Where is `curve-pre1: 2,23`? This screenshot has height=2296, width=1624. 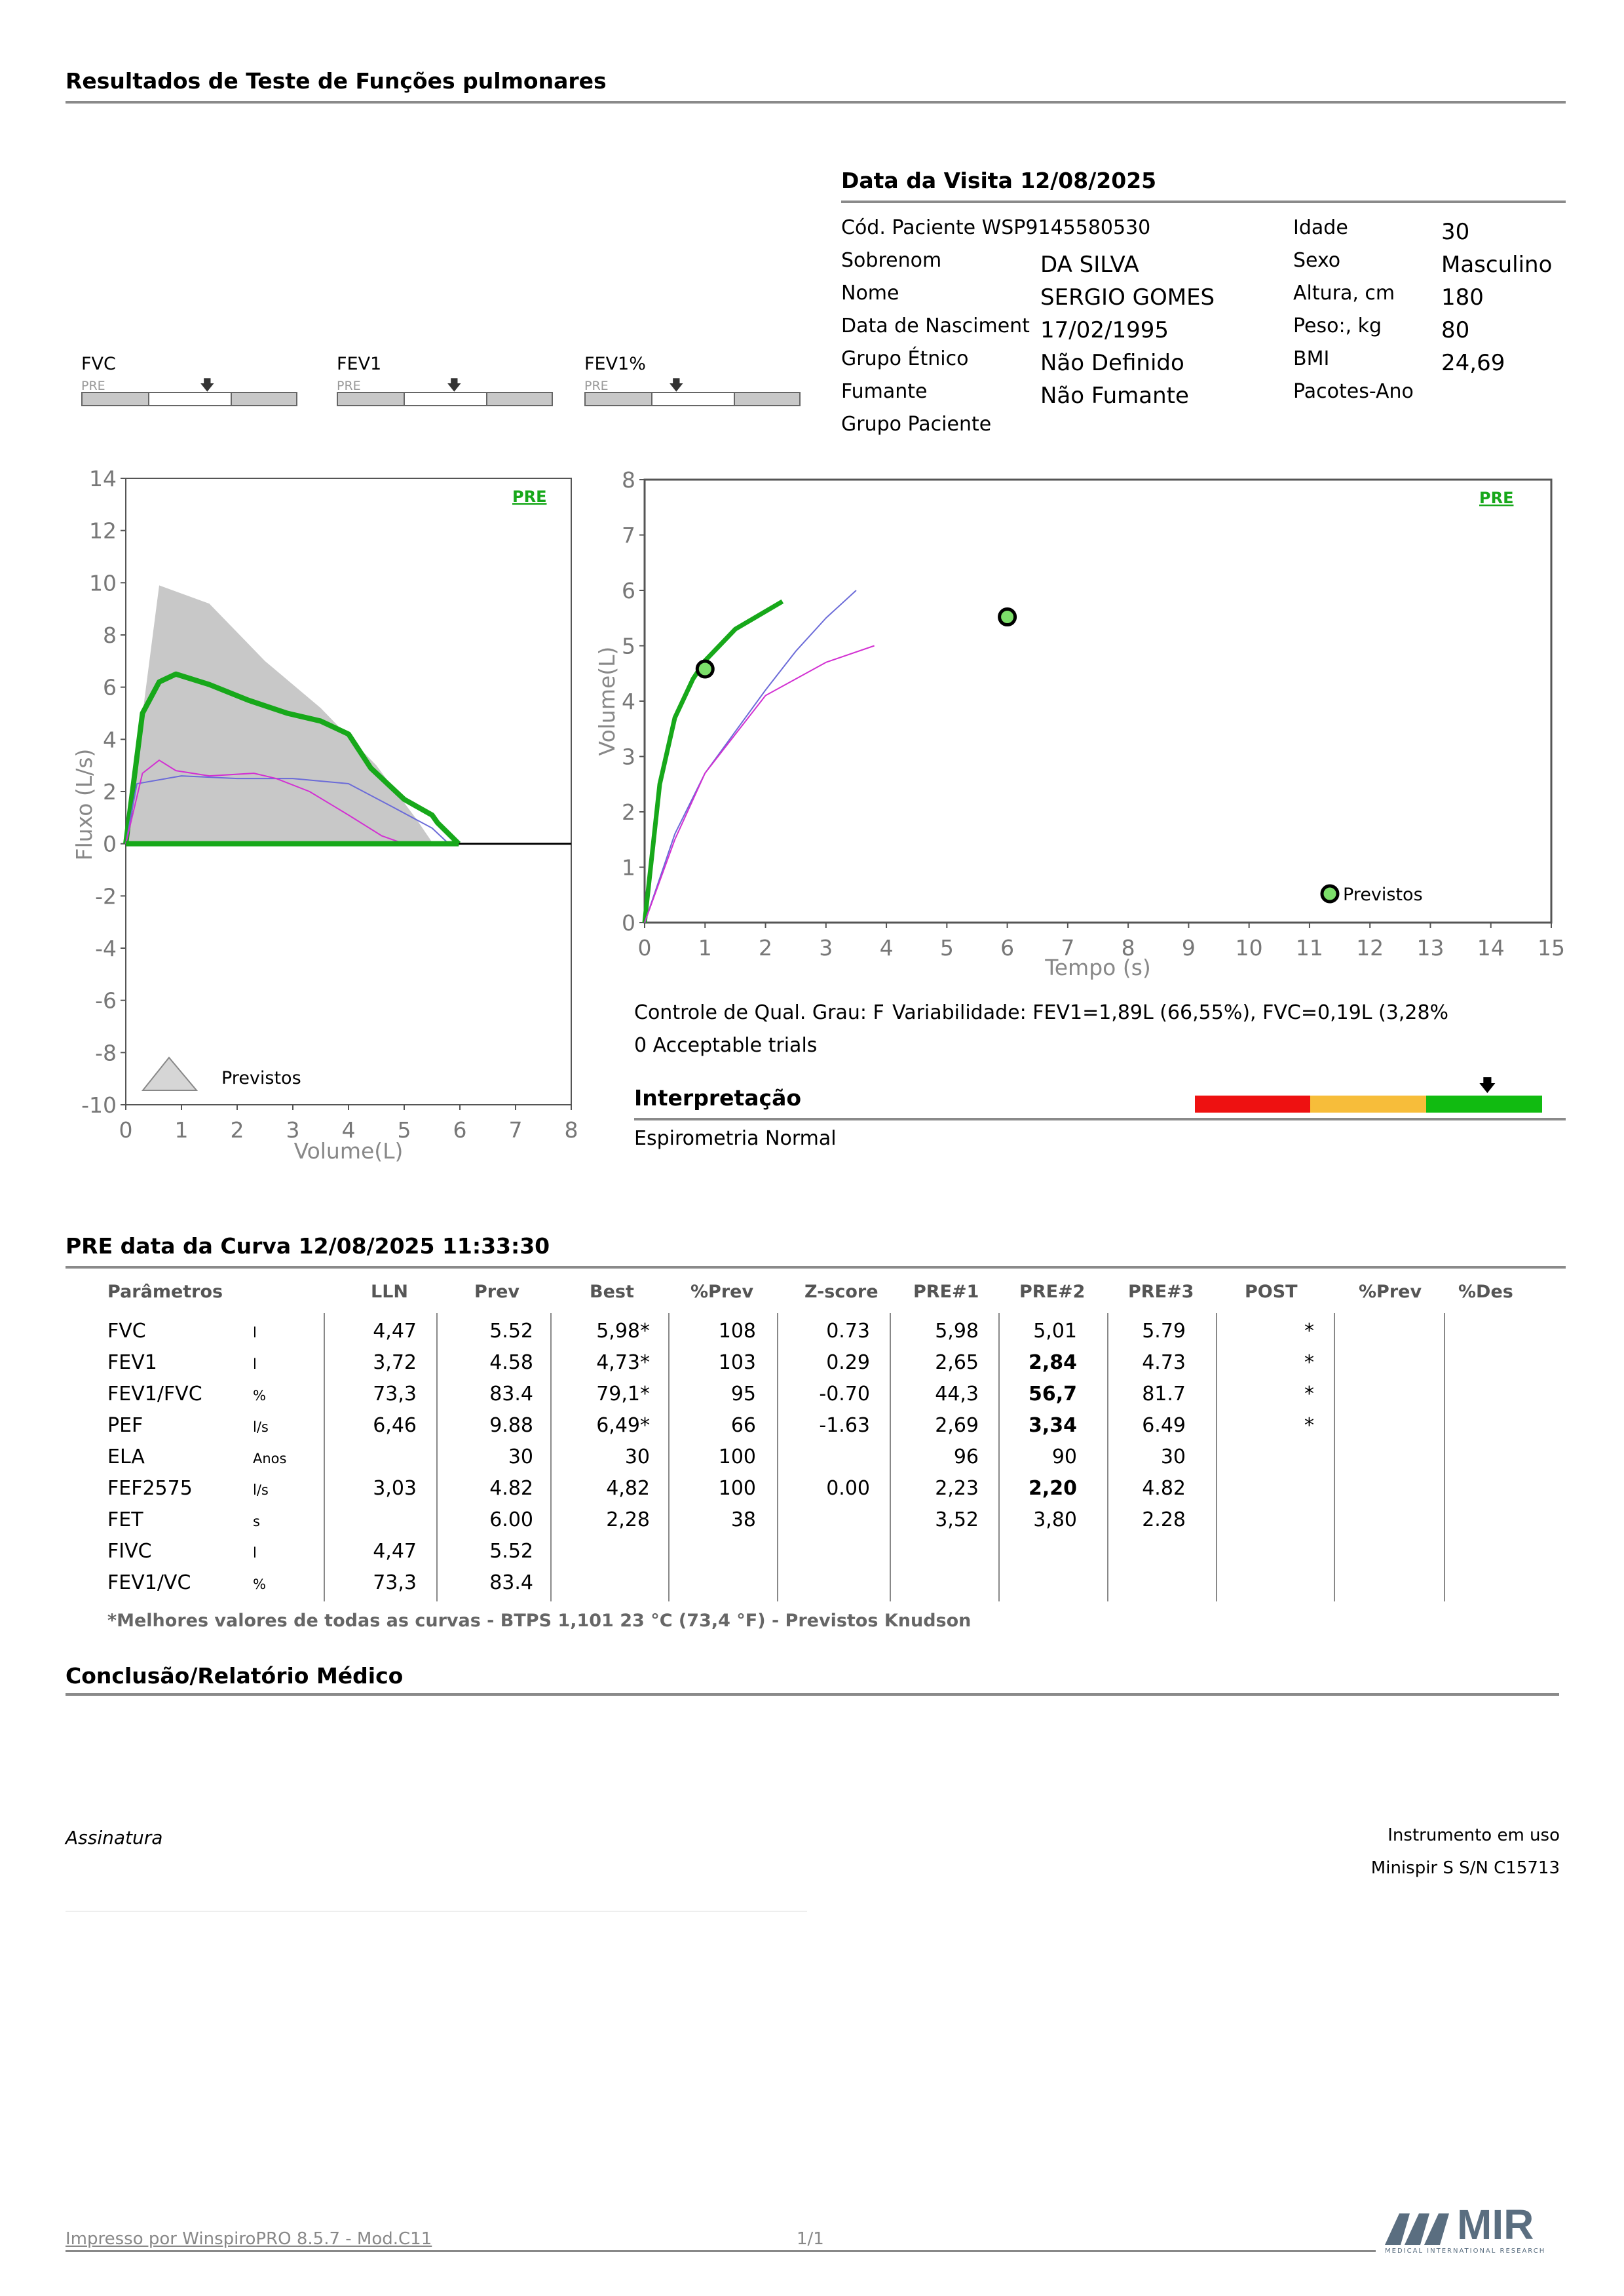
curve-pre1: 2,23 is located at coordinates (957, 1488).